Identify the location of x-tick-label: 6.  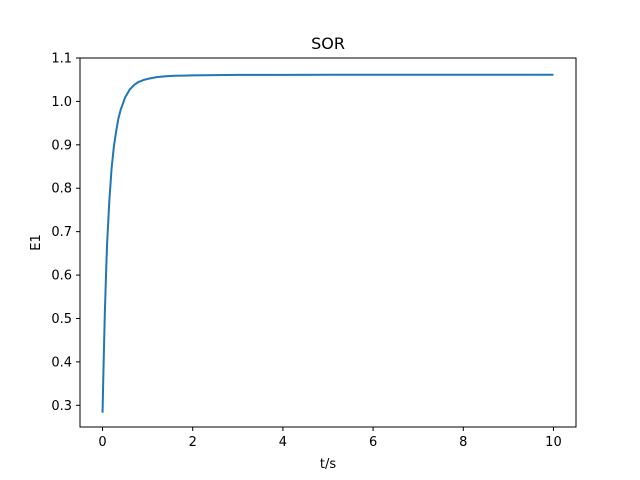
(373, 442).